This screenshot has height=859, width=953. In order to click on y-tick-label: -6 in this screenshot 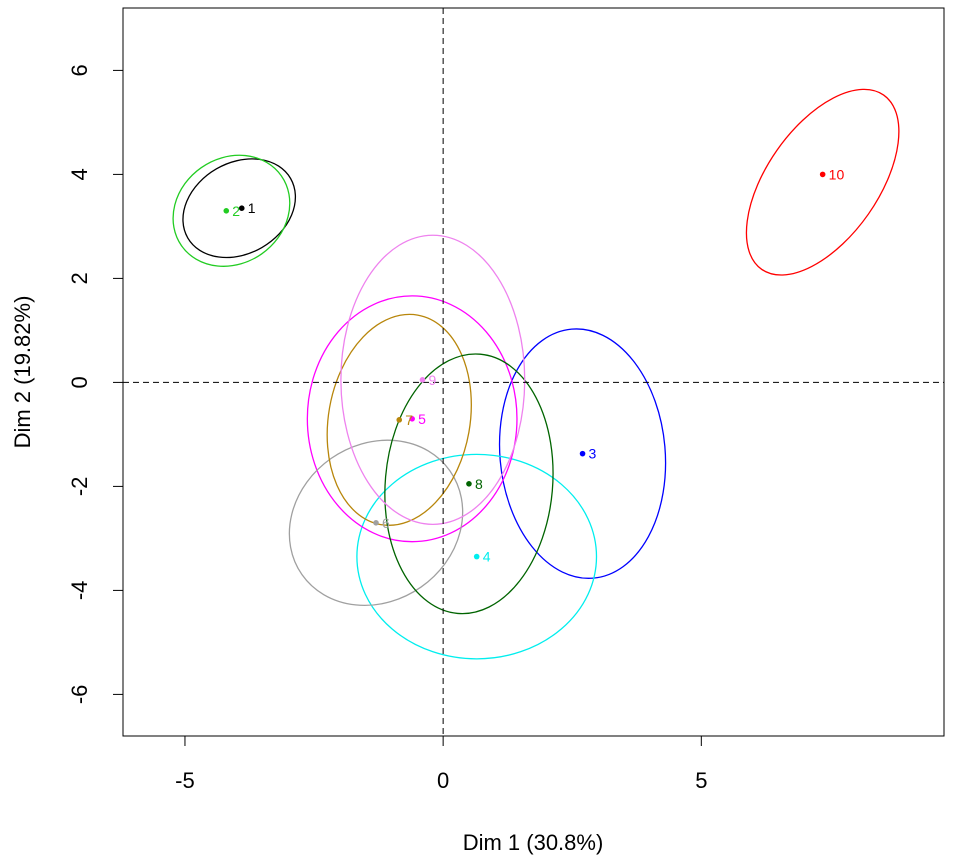, I will do `click(79, 695)`.